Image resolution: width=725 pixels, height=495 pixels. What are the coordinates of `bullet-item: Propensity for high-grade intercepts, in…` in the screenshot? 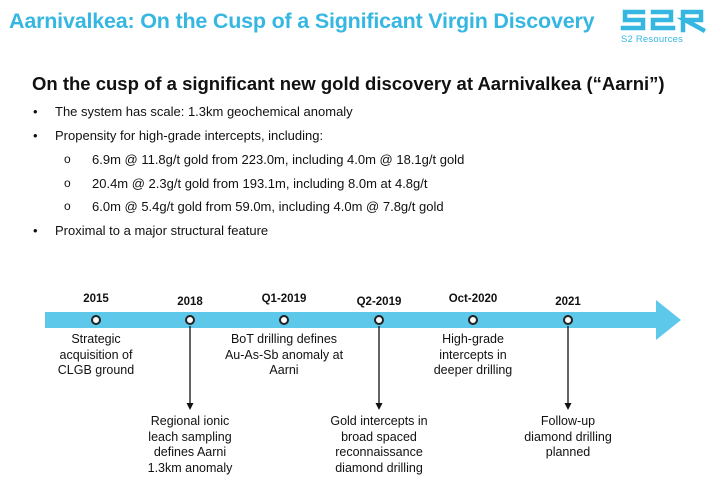 It's located at (189, 135).